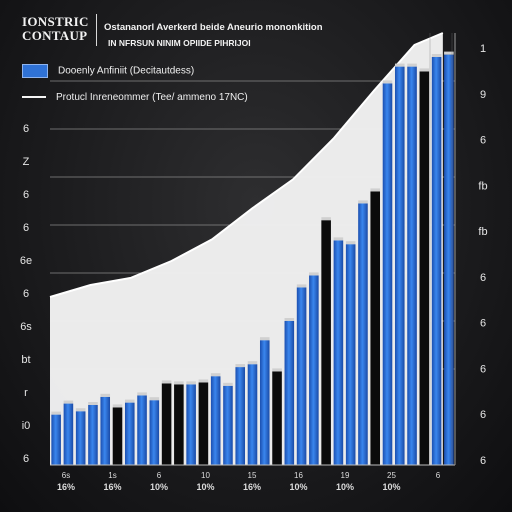  I want to click on left-tick-label: bt, so click(25, 360).